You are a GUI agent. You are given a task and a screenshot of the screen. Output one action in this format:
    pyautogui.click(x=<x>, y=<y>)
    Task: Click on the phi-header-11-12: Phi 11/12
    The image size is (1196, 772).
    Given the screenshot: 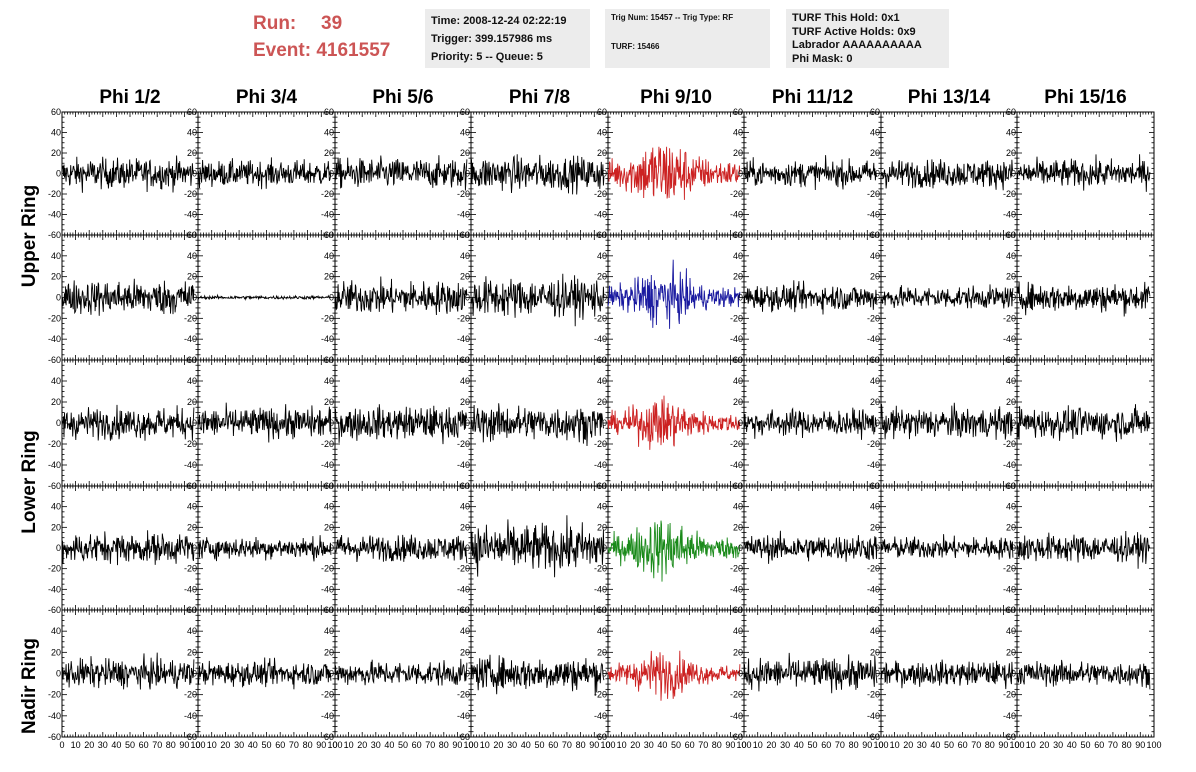 What is the action you would take?
    pyautogui.click(x=812, y=97)
    